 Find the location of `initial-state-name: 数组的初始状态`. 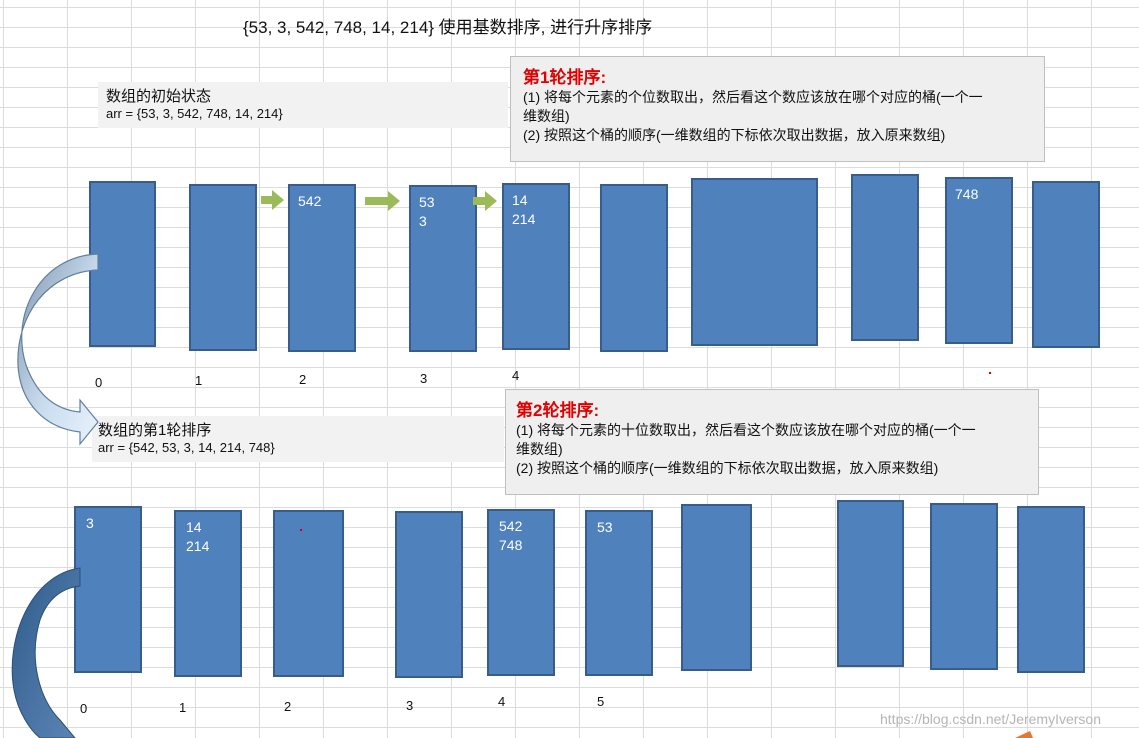

initial-state-name: 数组的初始状态 is located at coordinates (159, 96).